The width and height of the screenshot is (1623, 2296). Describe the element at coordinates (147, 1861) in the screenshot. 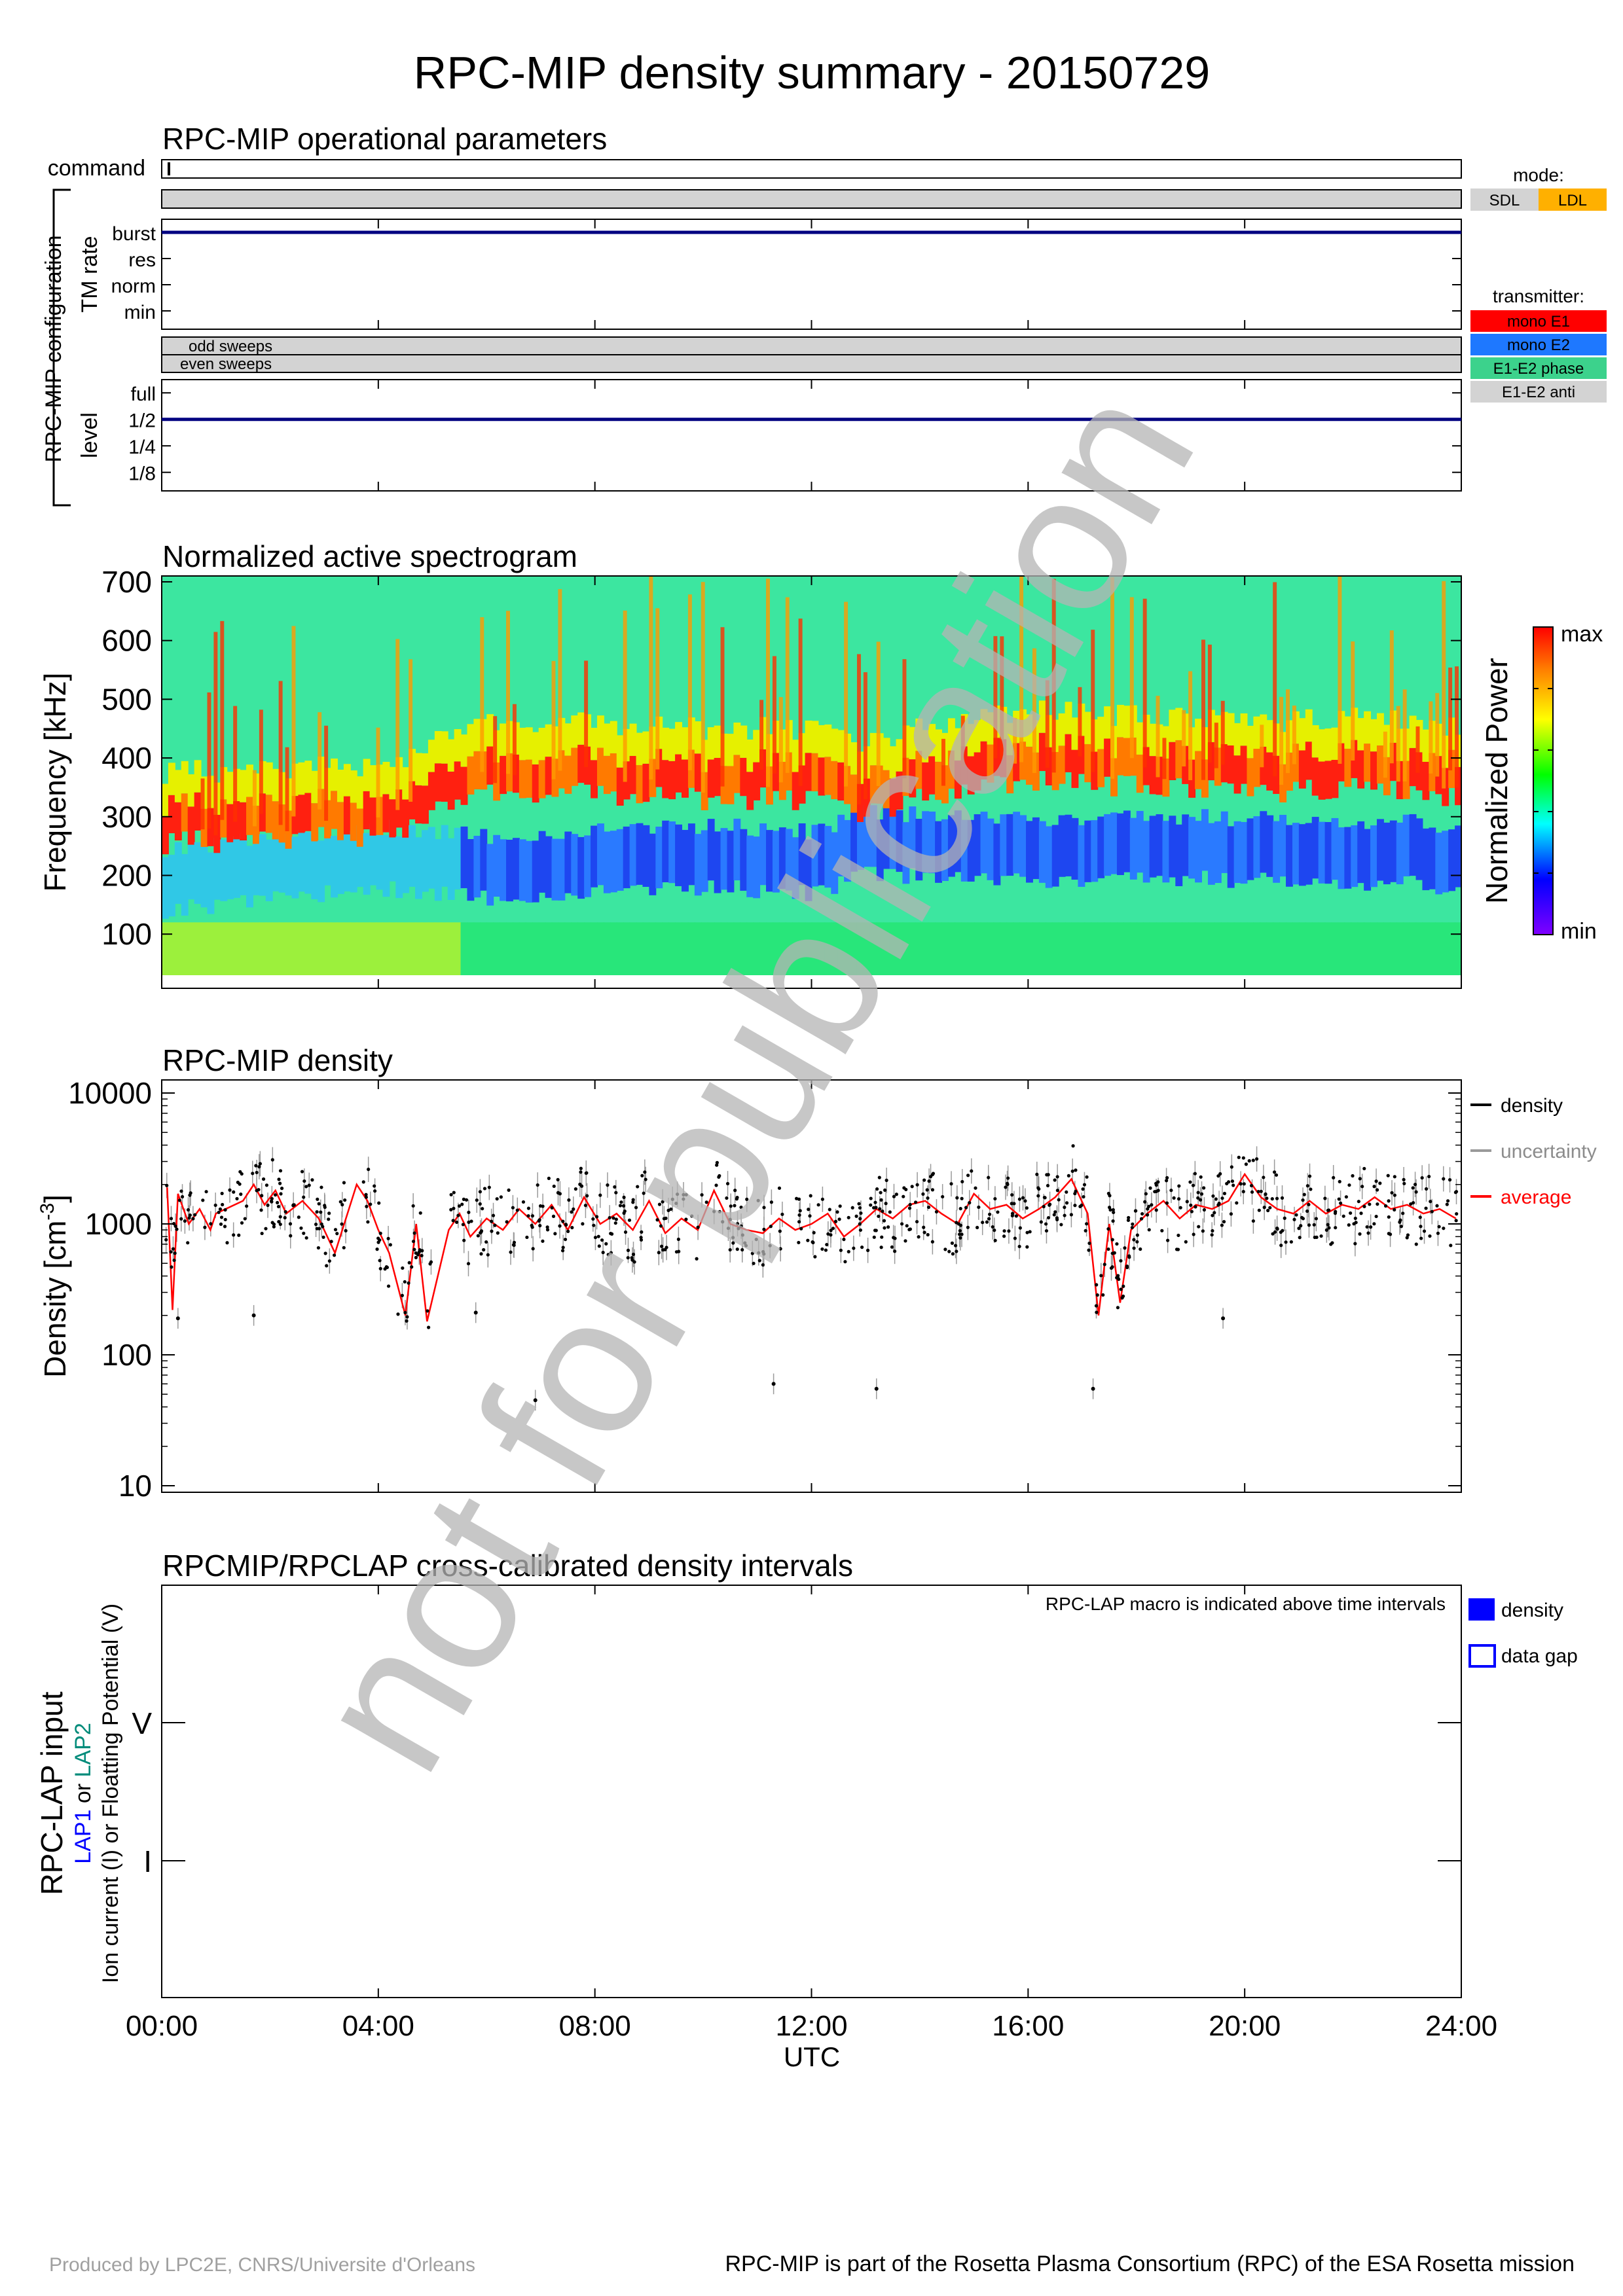

I see `lap-ytick-label: I` at that location.